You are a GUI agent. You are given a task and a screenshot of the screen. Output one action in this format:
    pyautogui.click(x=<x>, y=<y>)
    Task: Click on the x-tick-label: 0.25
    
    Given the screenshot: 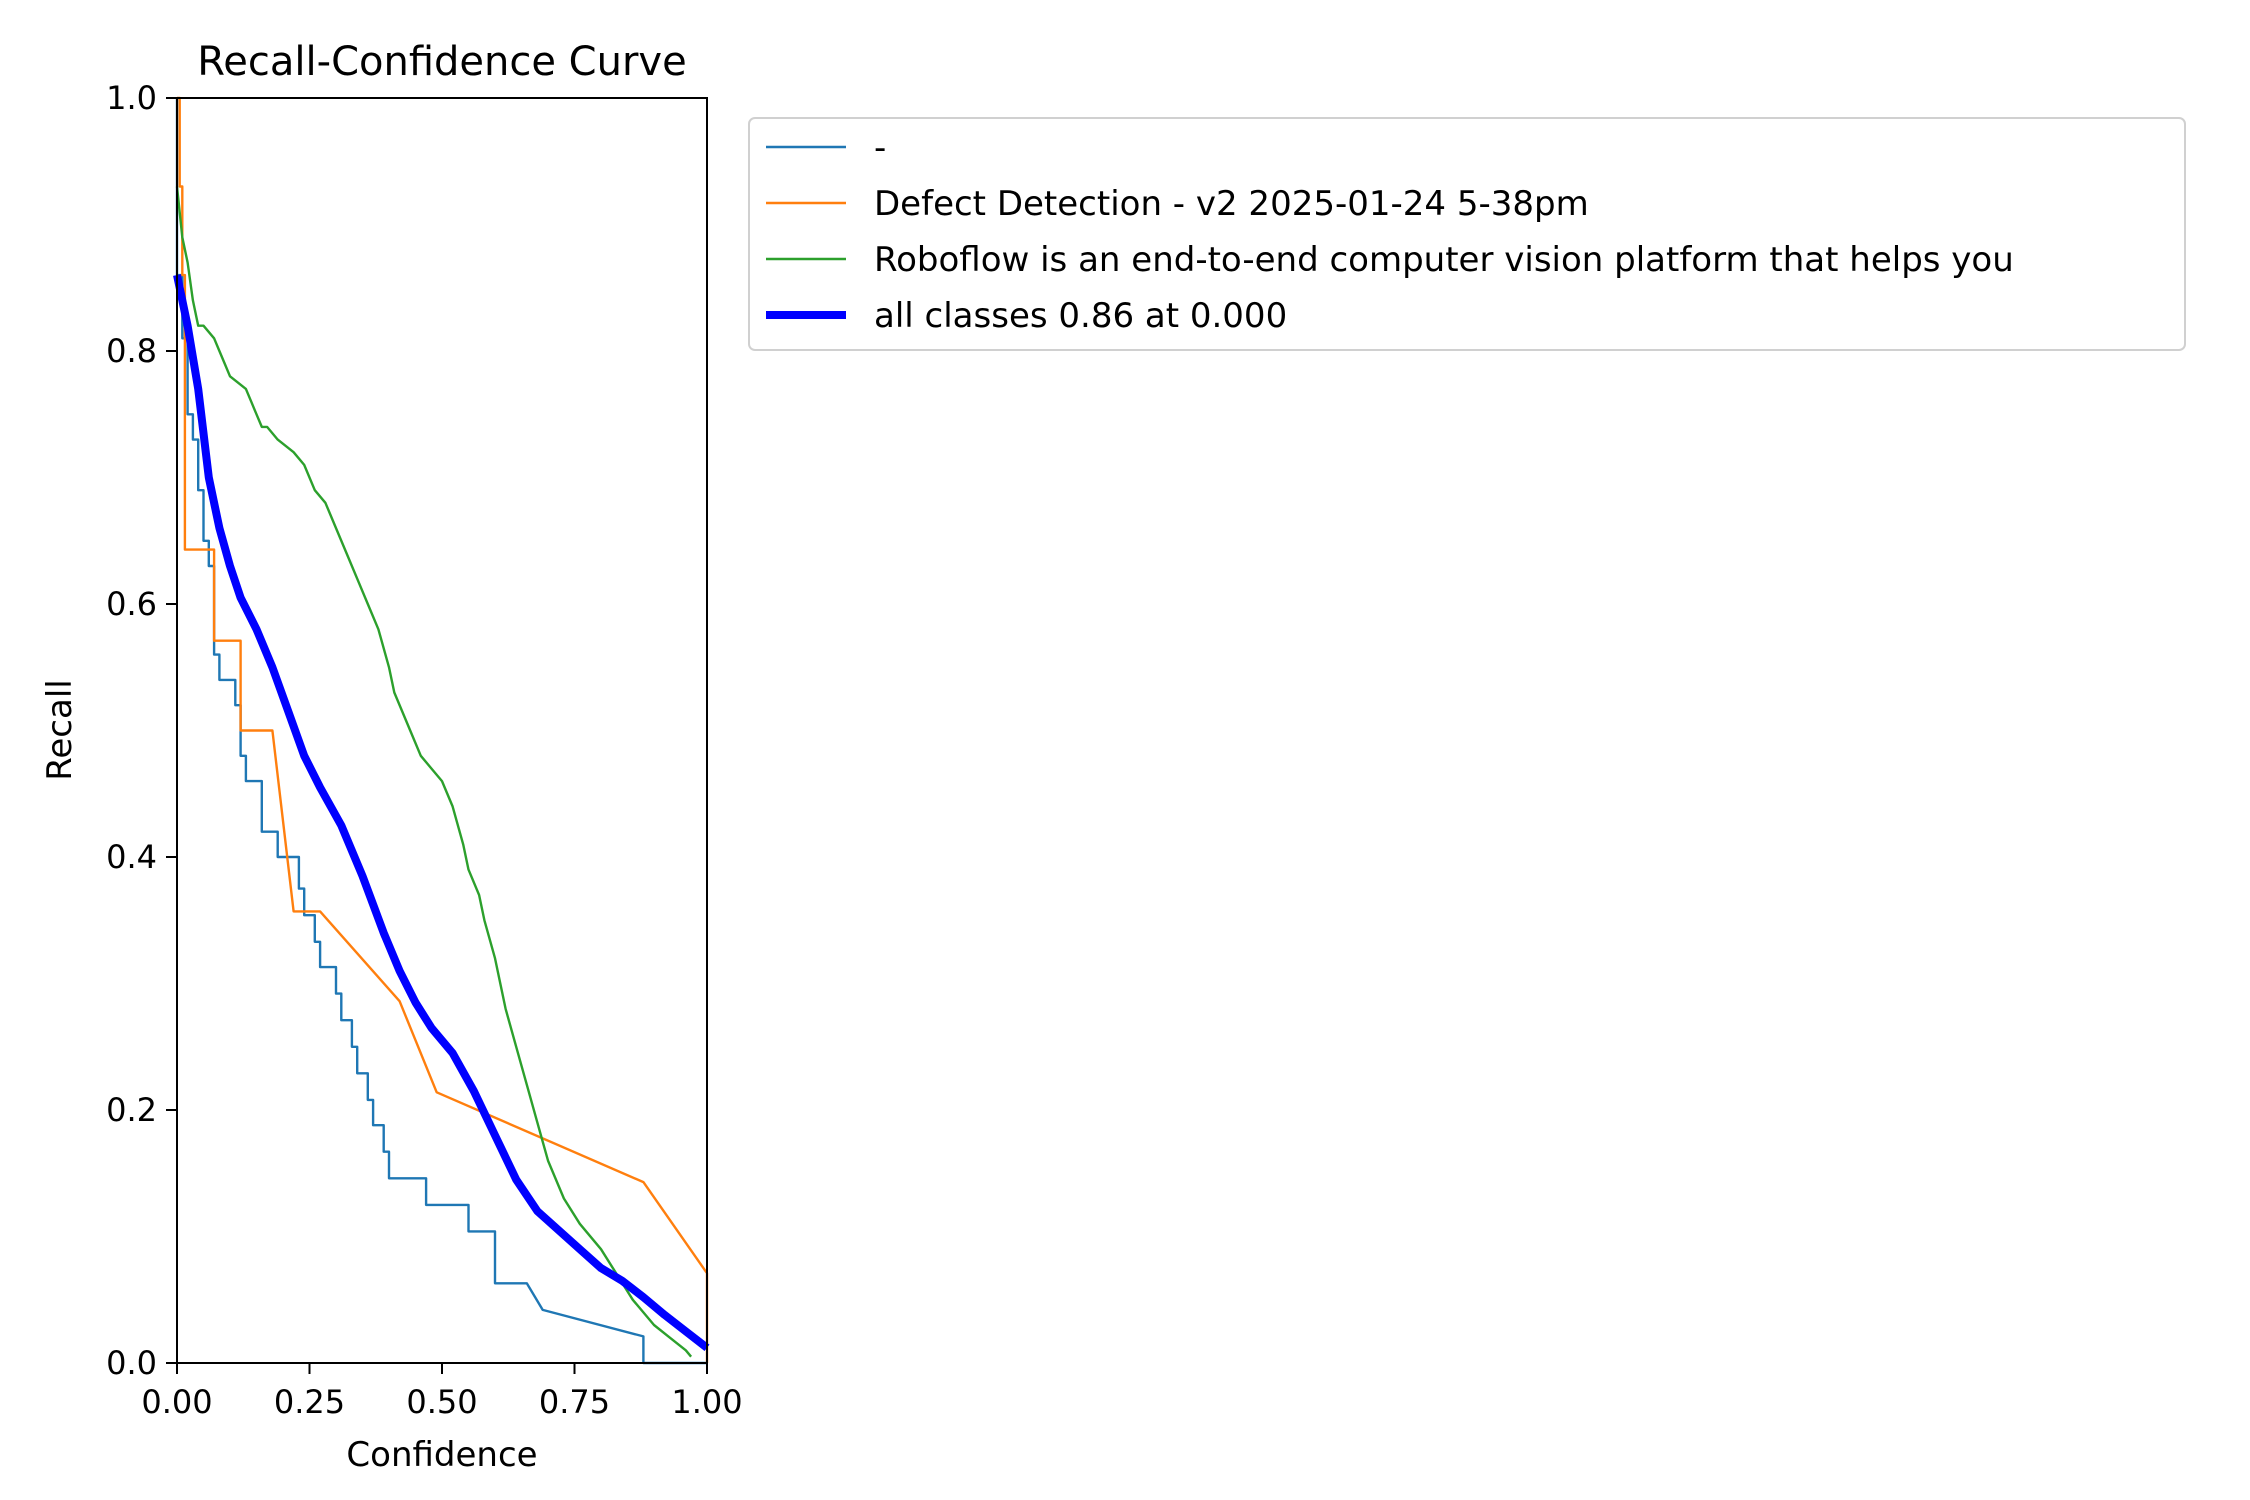 What is the action you would take?
    pyautogui.click(x=309, y=1402)
    